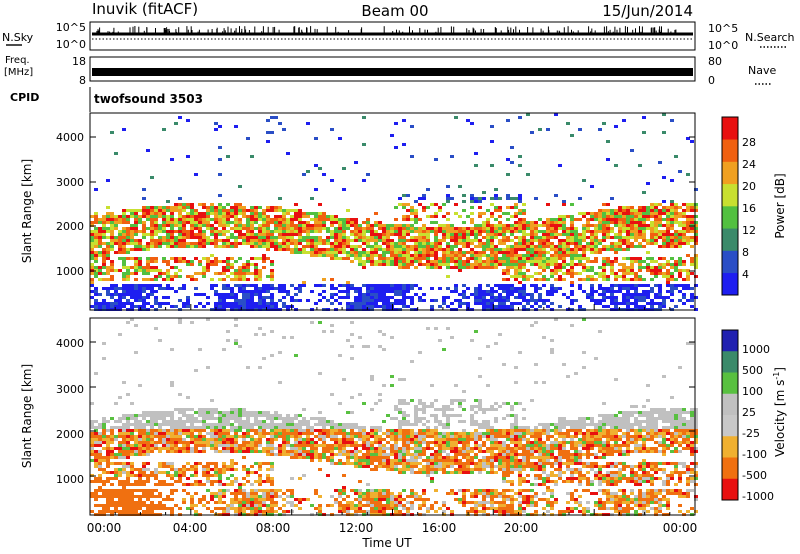  What do you see at coordinates (17, 60) in the screenshot?
I see `freq-label: Freq.` at bounding box center [17, 60].